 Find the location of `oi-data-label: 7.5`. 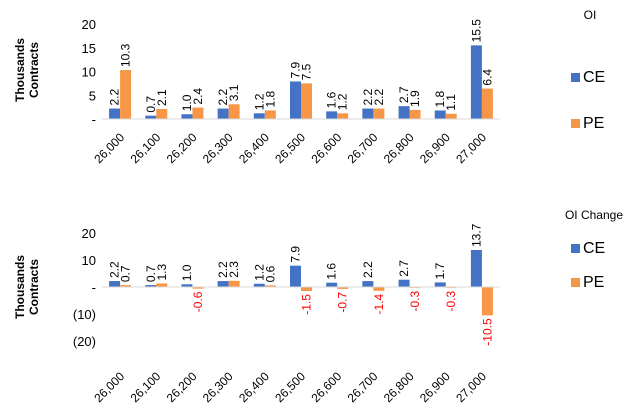

oi-data-label: 7.5 is located at coordinates (307, 71).